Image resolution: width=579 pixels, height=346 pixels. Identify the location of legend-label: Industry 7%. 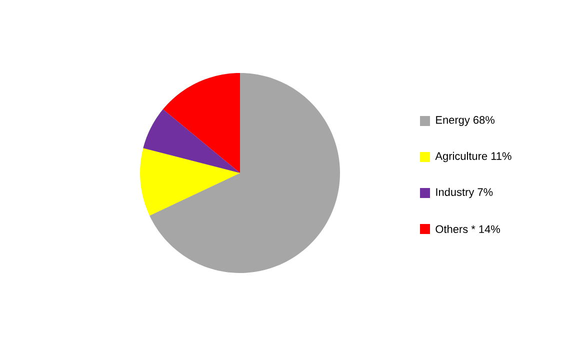
(464, 193).